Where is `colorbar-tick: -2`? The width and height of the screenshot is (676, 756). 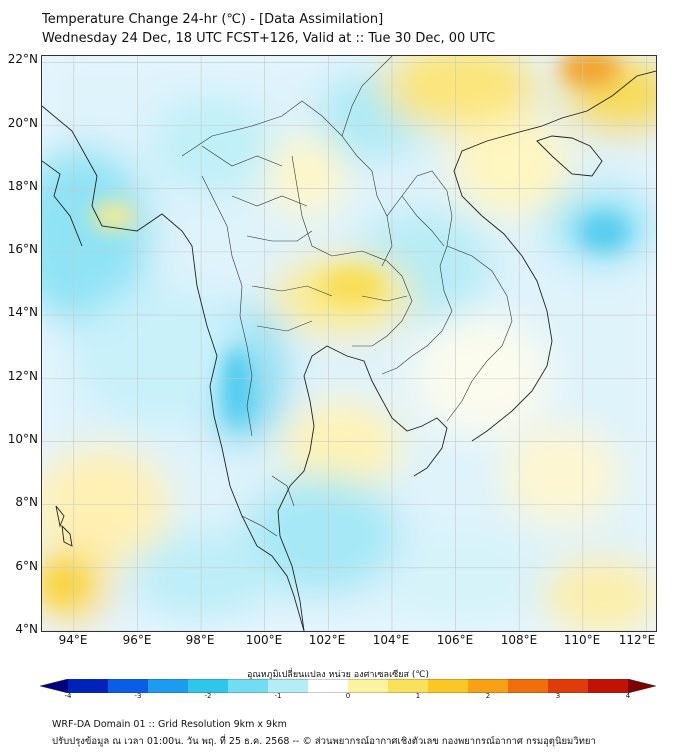 colorbar-tick: -2 is located at coordinates (208, 696).